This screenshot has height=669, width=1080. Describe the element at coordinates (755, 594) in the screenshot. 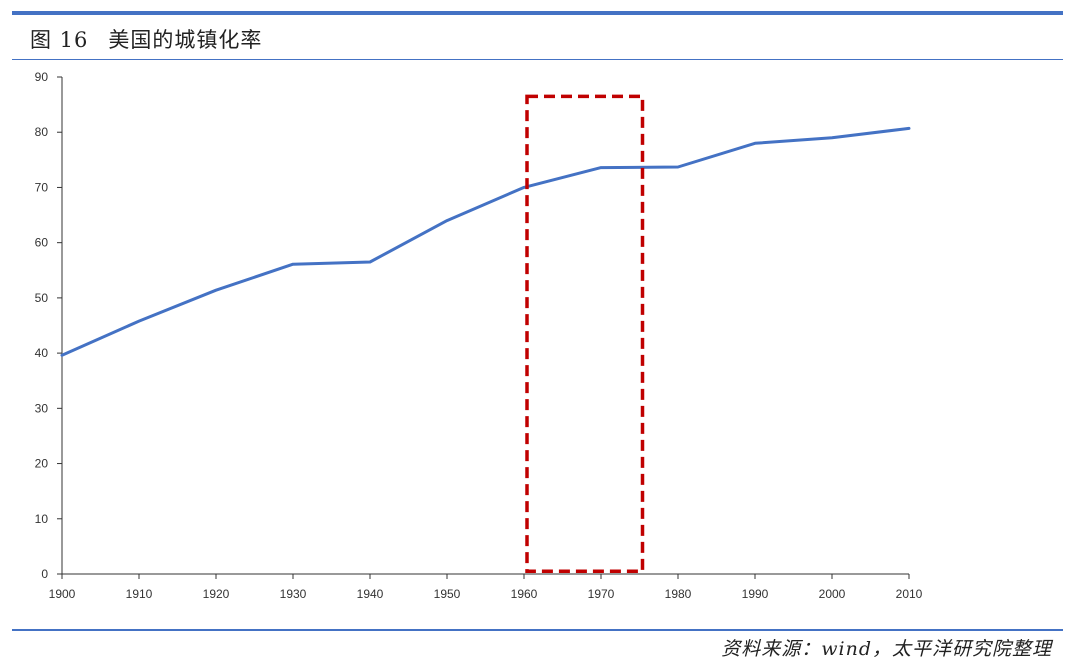

I see `x-tick-label: 1990` at that location.